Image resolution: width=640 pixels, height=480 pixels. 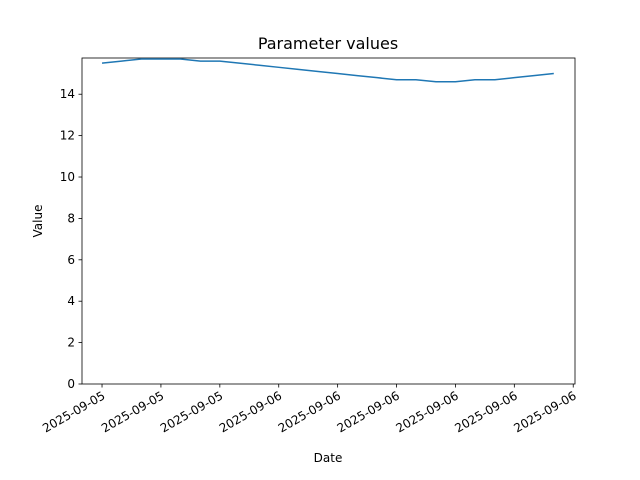 What do you see at coordinates (327, 70) in the screenshot?
I see `data-line` at bounding box center [327, 70].